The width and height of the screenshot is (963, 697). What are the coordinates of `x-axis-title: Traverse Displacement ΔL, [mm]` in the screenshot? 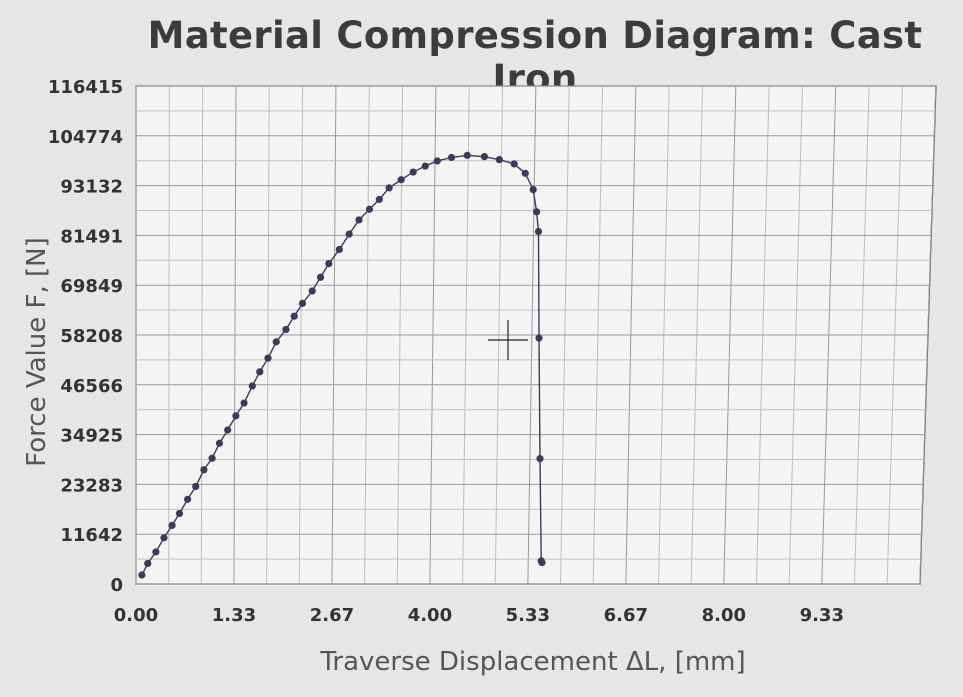 It's located at (532, 662).